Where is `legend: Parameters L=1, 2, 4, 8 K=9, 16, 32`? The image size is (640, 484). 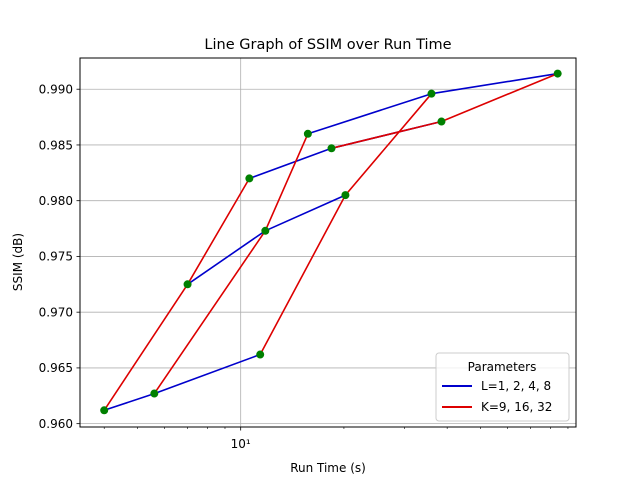
legend: Parameters L=1, 2, 4, 8 K=9, 16, 32 is located at coordinates (502, 387).